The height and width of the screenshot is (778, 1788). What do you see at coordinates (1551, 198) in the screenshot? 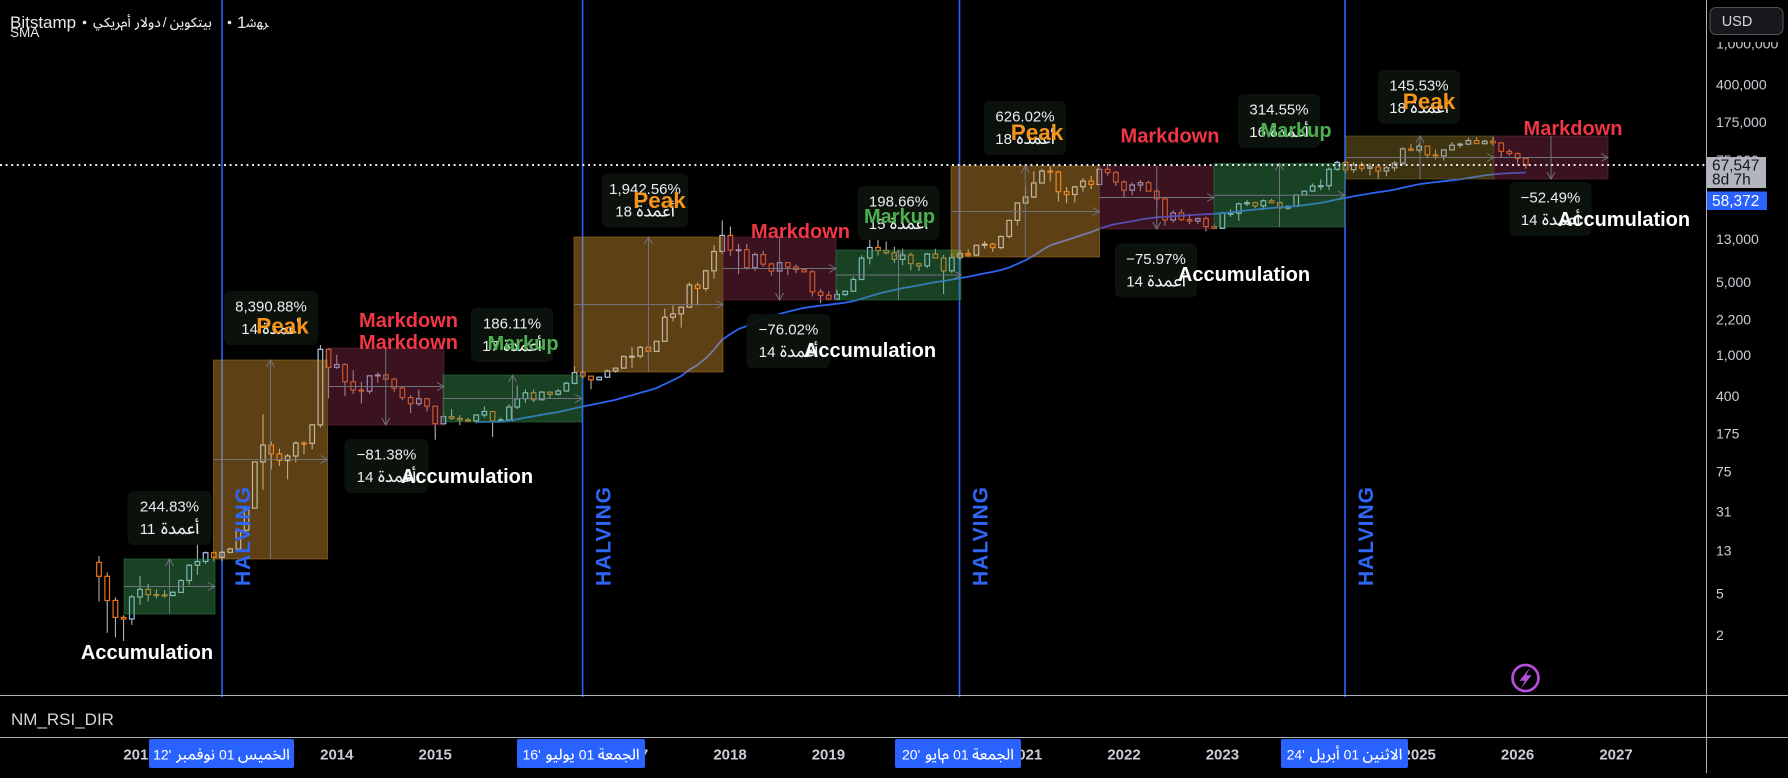
I see `svg-text: −52.49%` at bounding box center [1551, 198].